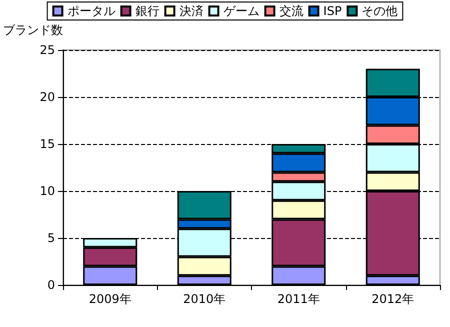  Describe the element at coordinates (47, 97) in the screenshot. I see `y-tick-label: 20` at that location.